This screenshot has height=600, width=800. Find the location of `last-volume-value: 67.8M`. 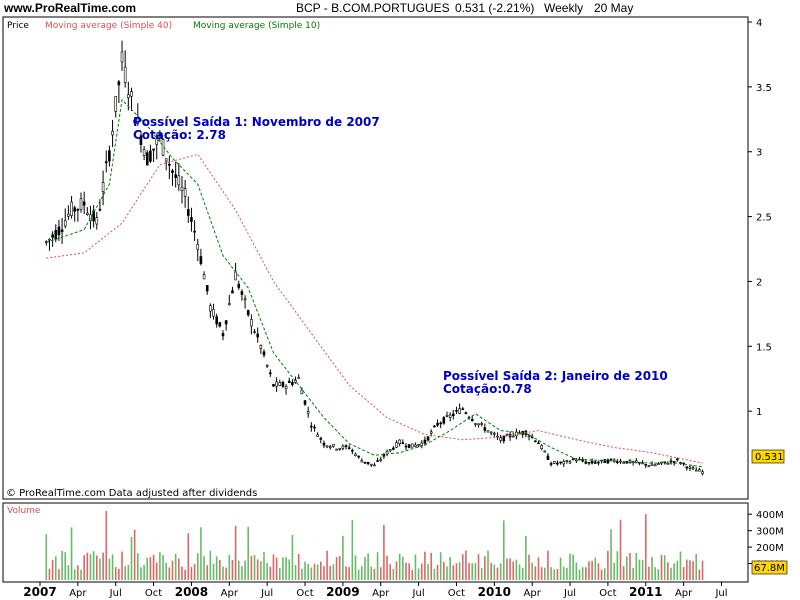

last-volume-value: 67.8M is located at coordinates (769, 568).